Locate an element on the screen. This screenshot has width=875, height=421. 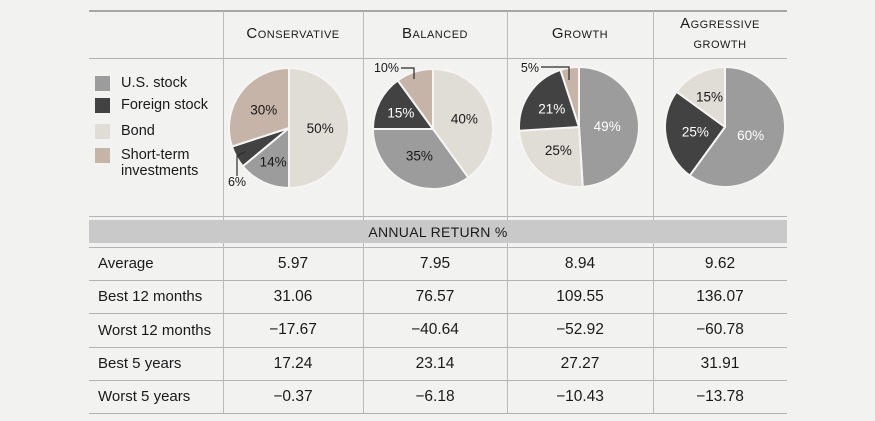
pie-value-label: 6% is located at coordinates (237, 182).